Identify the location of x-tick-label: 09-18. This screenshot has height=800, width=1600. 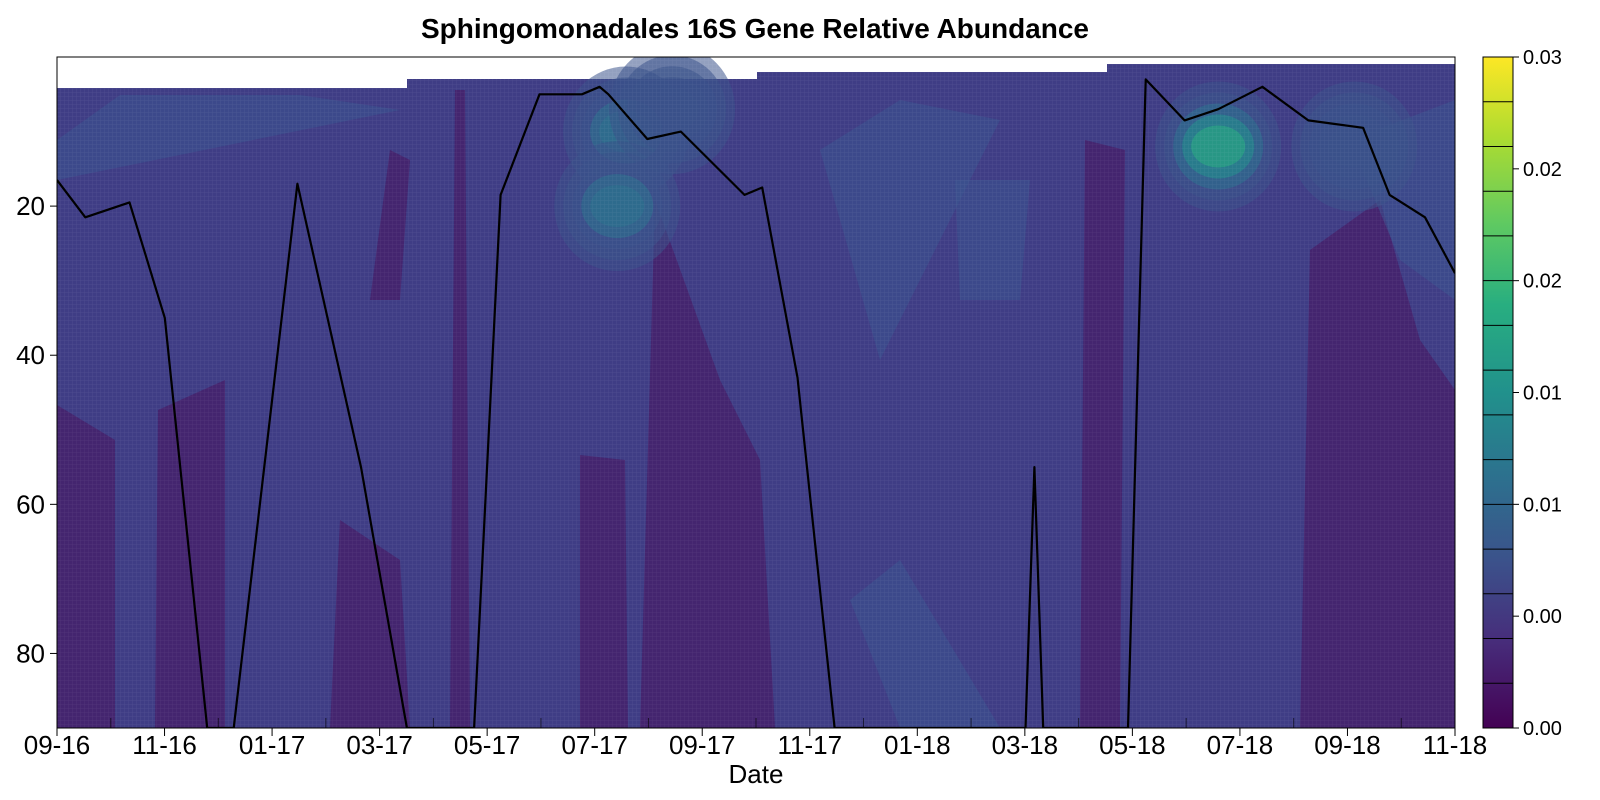
(1347, 745).